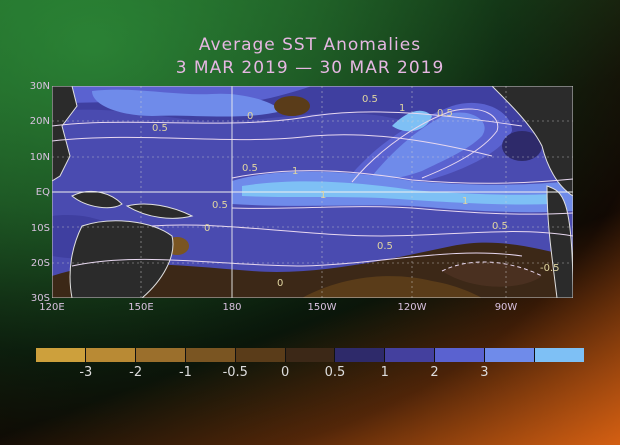 The image size is (620, 445). Describe the element at coordinates (492, 269) in the screenshot. I see `contour-line-dashed` at that location.